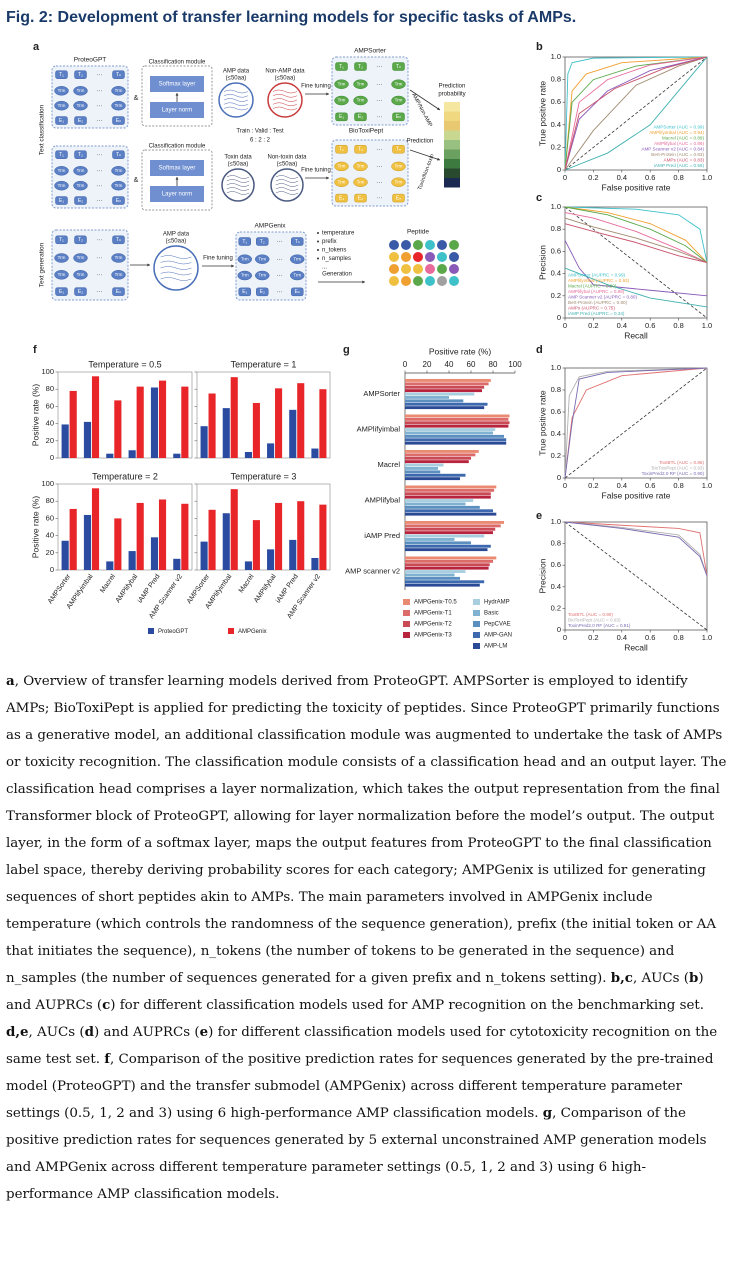 The image size is (738, 1267). Describe the element at coordinates (594, 620) in the screenshot. I see `legend-entry: BioToxiPept (AUC = 0.93)` at that location.